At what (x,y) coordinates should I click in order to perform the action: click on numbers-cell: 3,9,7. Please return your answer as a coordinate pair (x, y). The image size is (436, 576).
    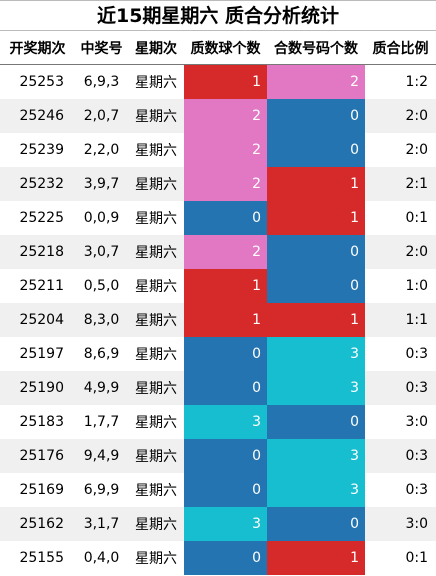
    Looking at the image, I should click on (101, 184).